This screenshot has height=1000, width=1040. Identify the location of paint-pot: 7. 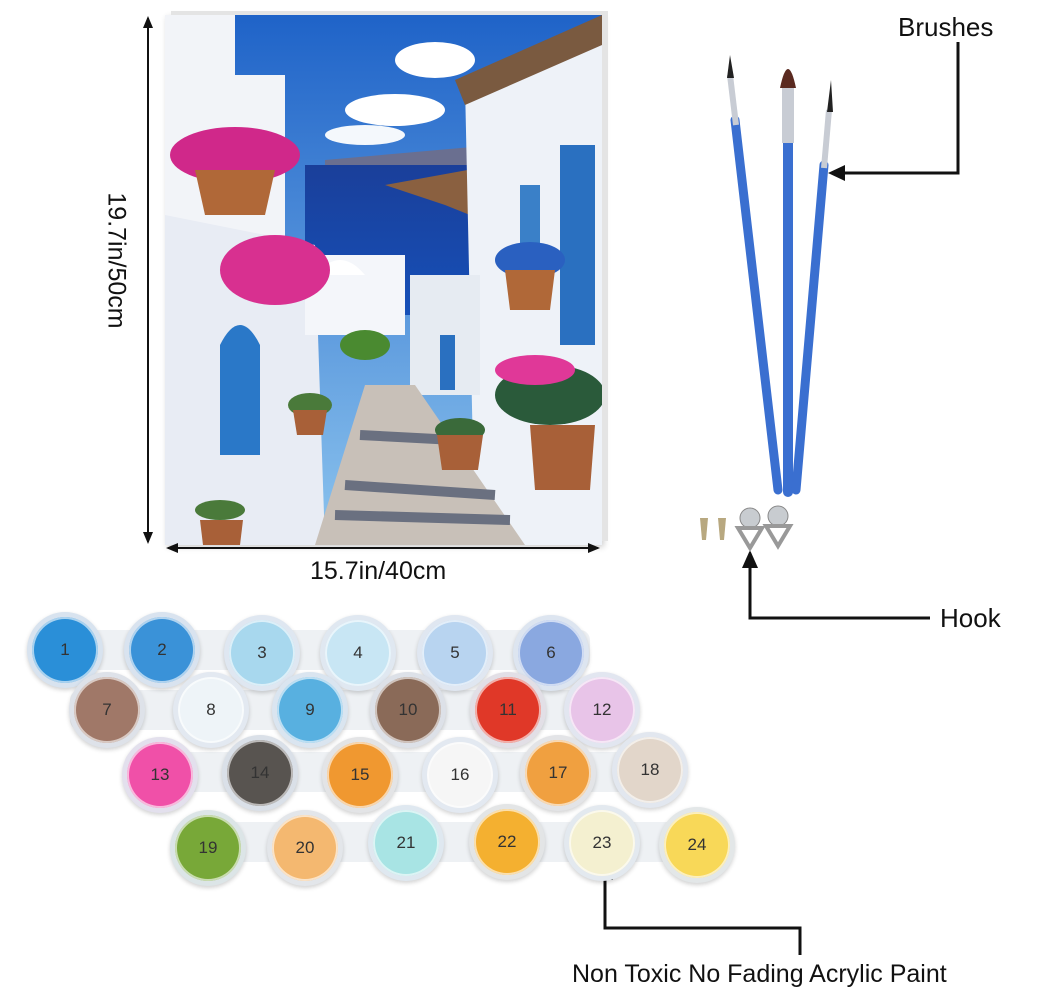
(107, 710).